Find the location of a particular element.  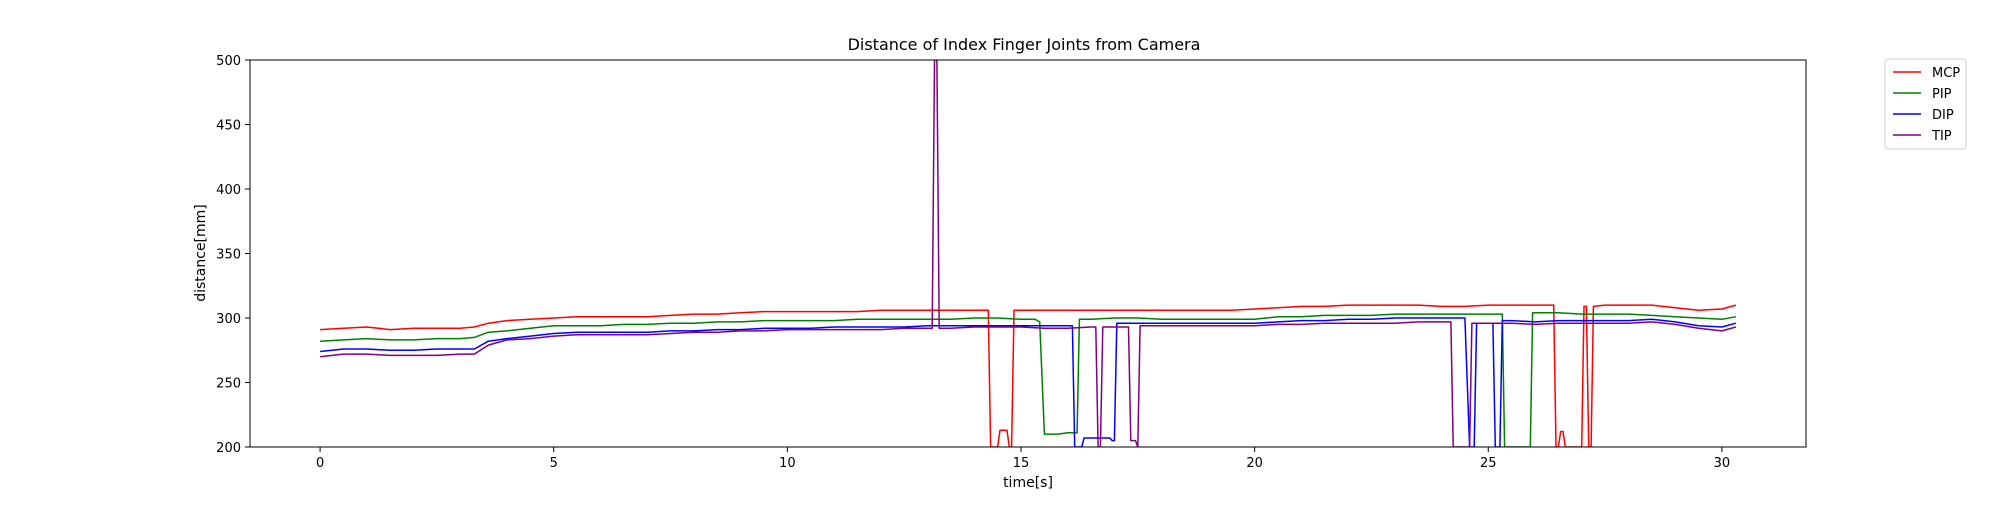

x-tick-label: 20 is located at coordinates (1254, 463).